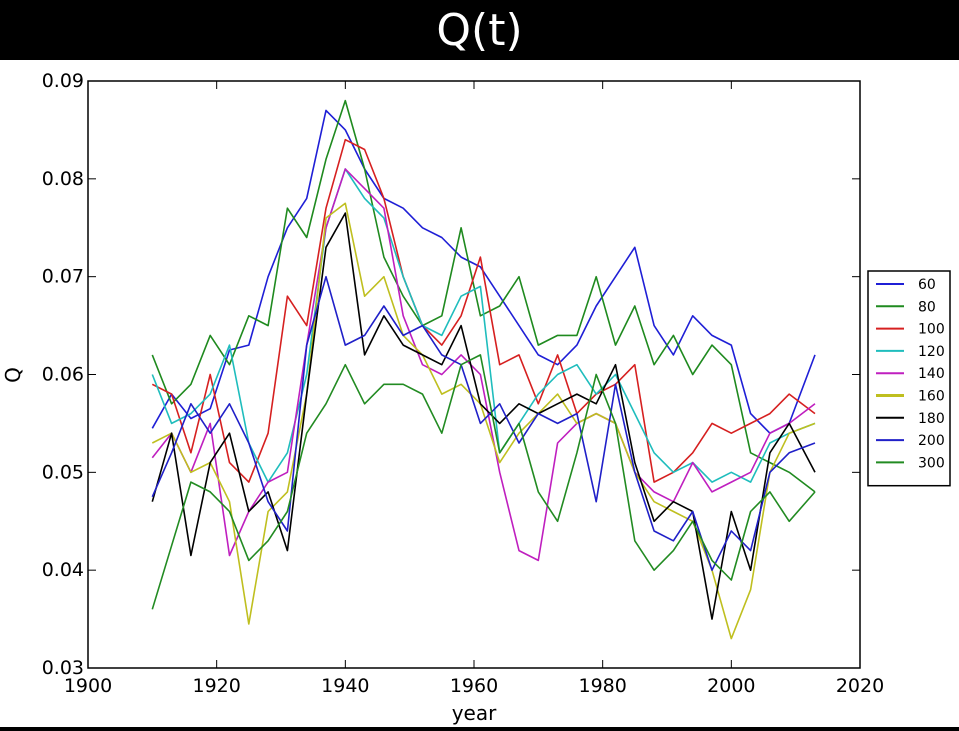  I want to click on x-tick-label: 1940, so click(345, 686).